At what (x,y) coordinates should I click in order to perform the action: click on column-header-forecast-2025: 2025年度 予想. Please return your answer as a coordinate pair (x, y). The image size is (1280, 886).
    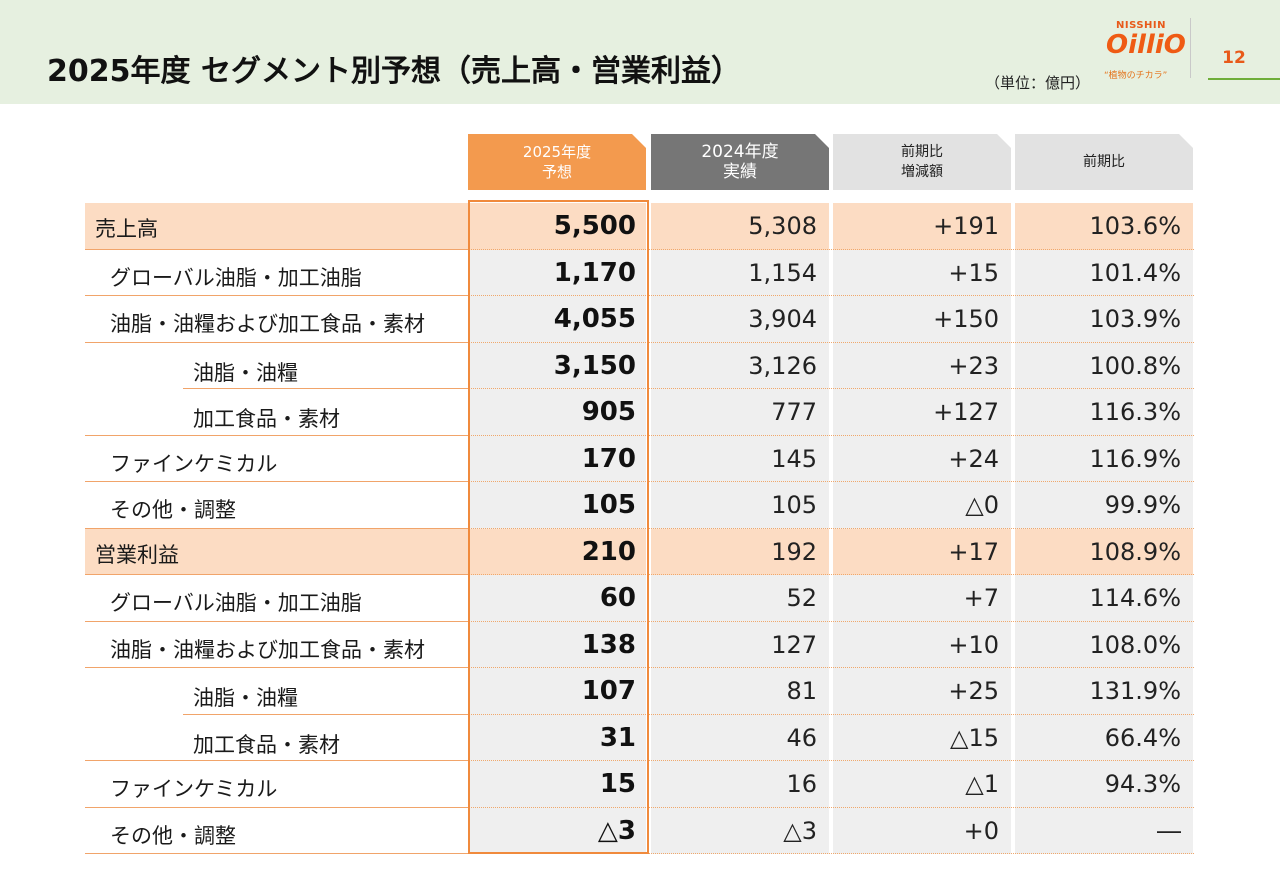
    Looking at the image, I should click on (557, 162).